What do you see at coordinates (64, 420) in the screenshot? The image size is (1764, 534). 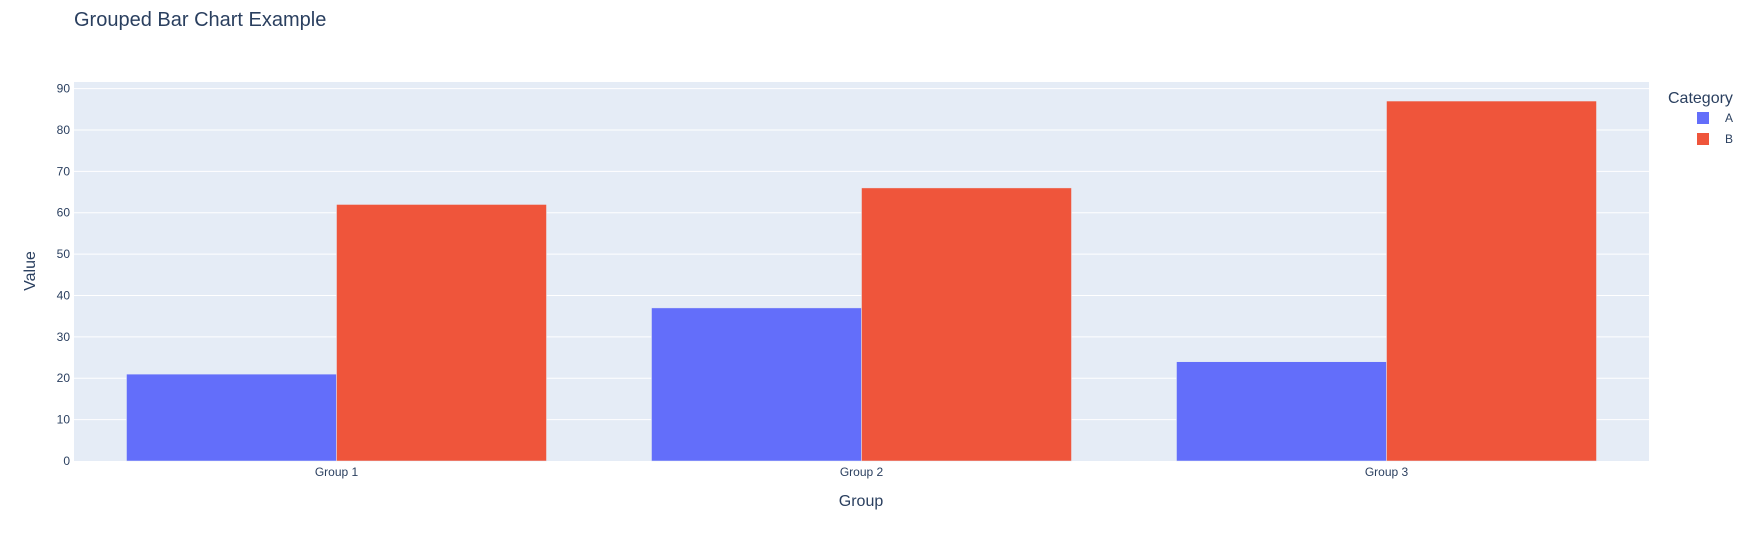 I see `y-tick-label: 10` at bounding box center [64, 420].